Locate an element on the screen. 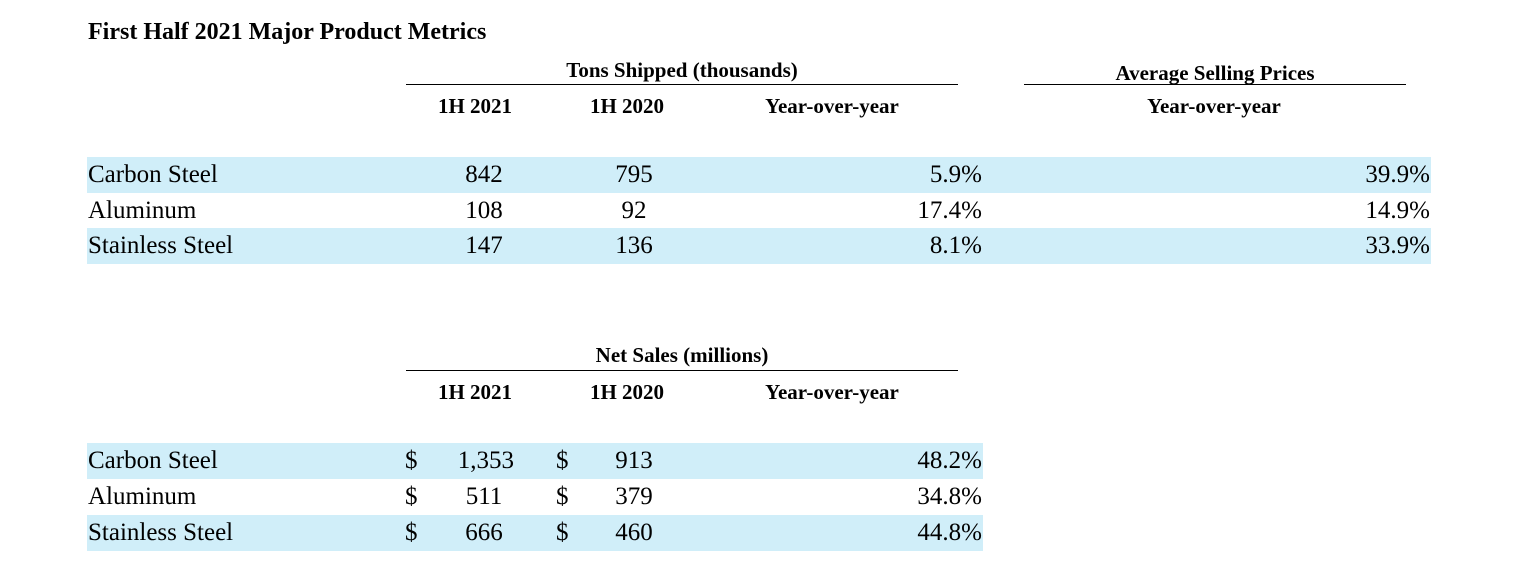 This screenshot has width=1523, height=565. page-title: First Half 2021 Major Product Metrics is located at coordinates (287, 32).